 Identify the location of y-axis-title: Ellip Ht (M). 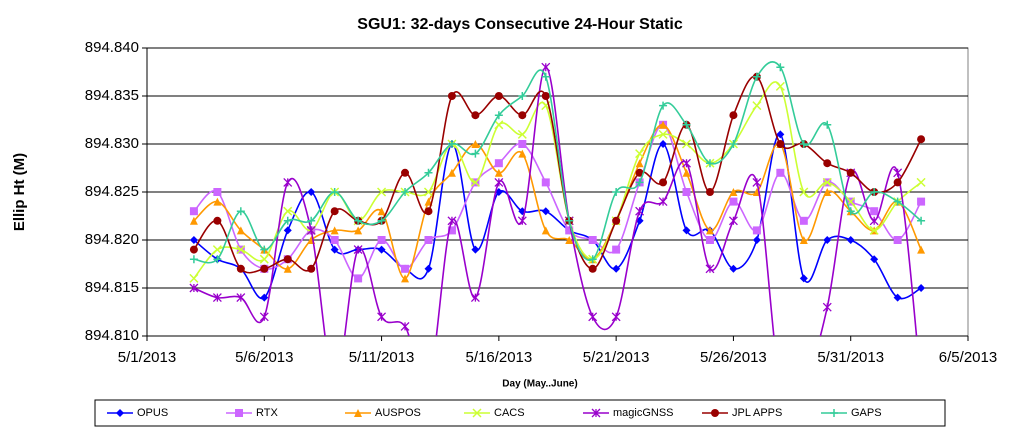
(19, 192).